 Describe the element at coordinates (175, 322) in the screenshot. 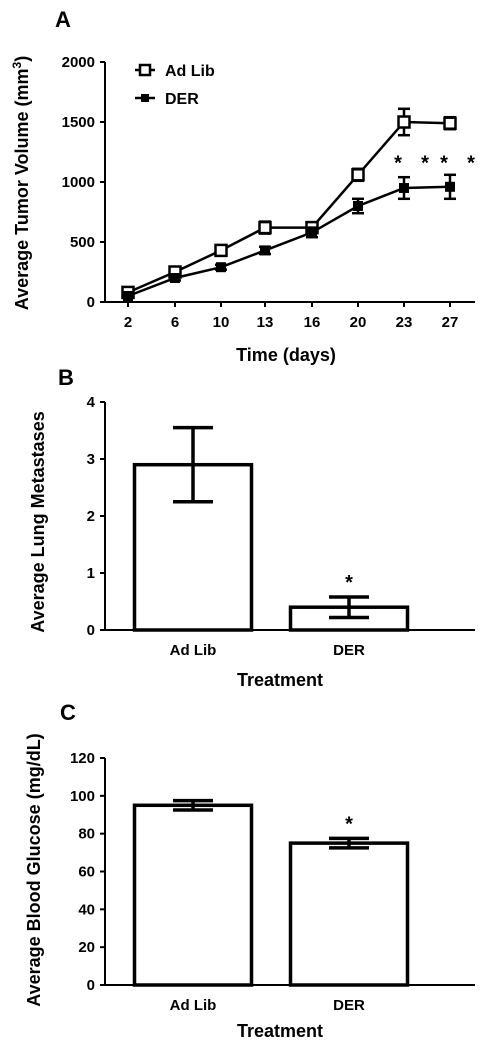

I see `x-tick-label: 6` at that location.